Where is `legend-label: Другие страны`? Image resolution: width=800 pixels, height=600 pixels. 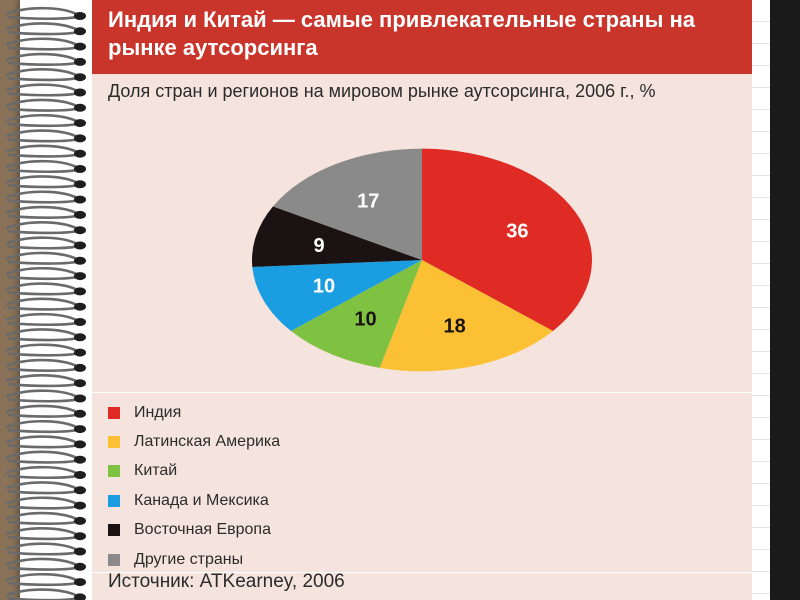
legend-label: Другие страны is located at coordinates (189, 559).